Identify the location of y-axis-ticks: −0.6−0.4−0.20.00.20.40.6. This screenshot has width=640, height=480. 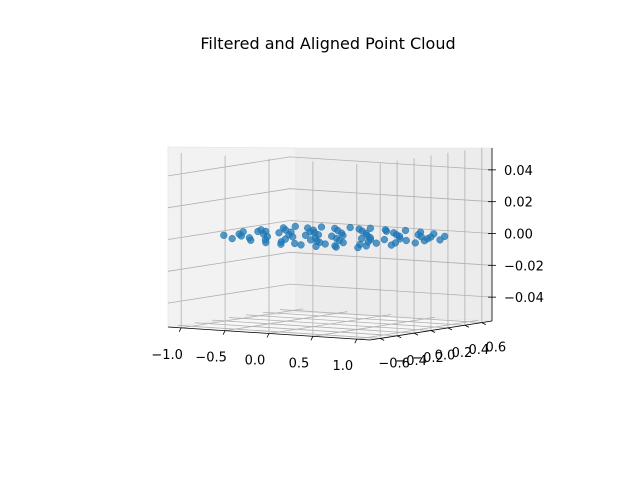
(442, 346).